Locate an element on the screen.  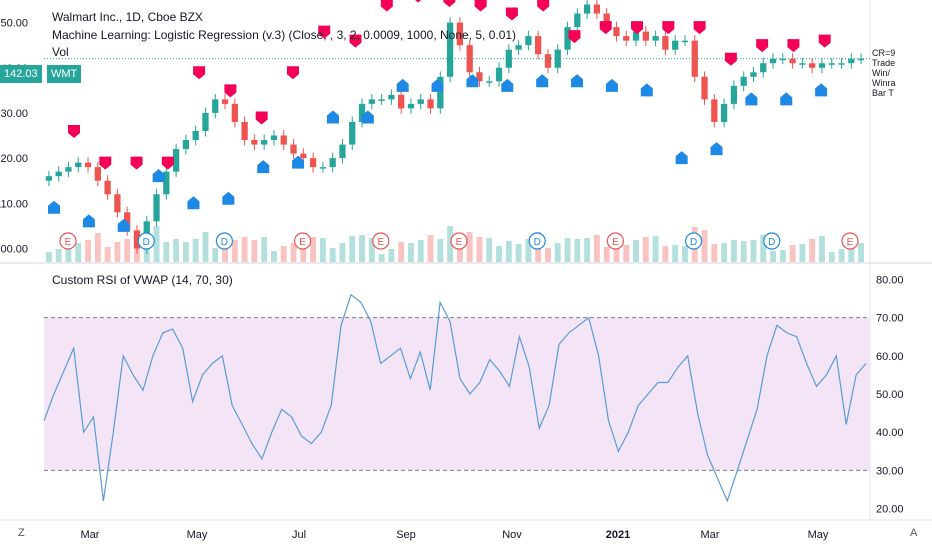
time-tick-label: Nov is located at coordinates (512, 535).